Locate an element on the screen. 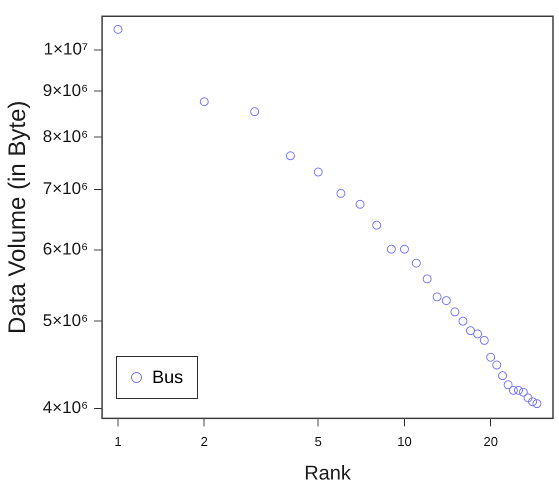 This screenshot has width=559, height=490. y-tick-label: 5×10⁶ is located at coordinates (65, 320).